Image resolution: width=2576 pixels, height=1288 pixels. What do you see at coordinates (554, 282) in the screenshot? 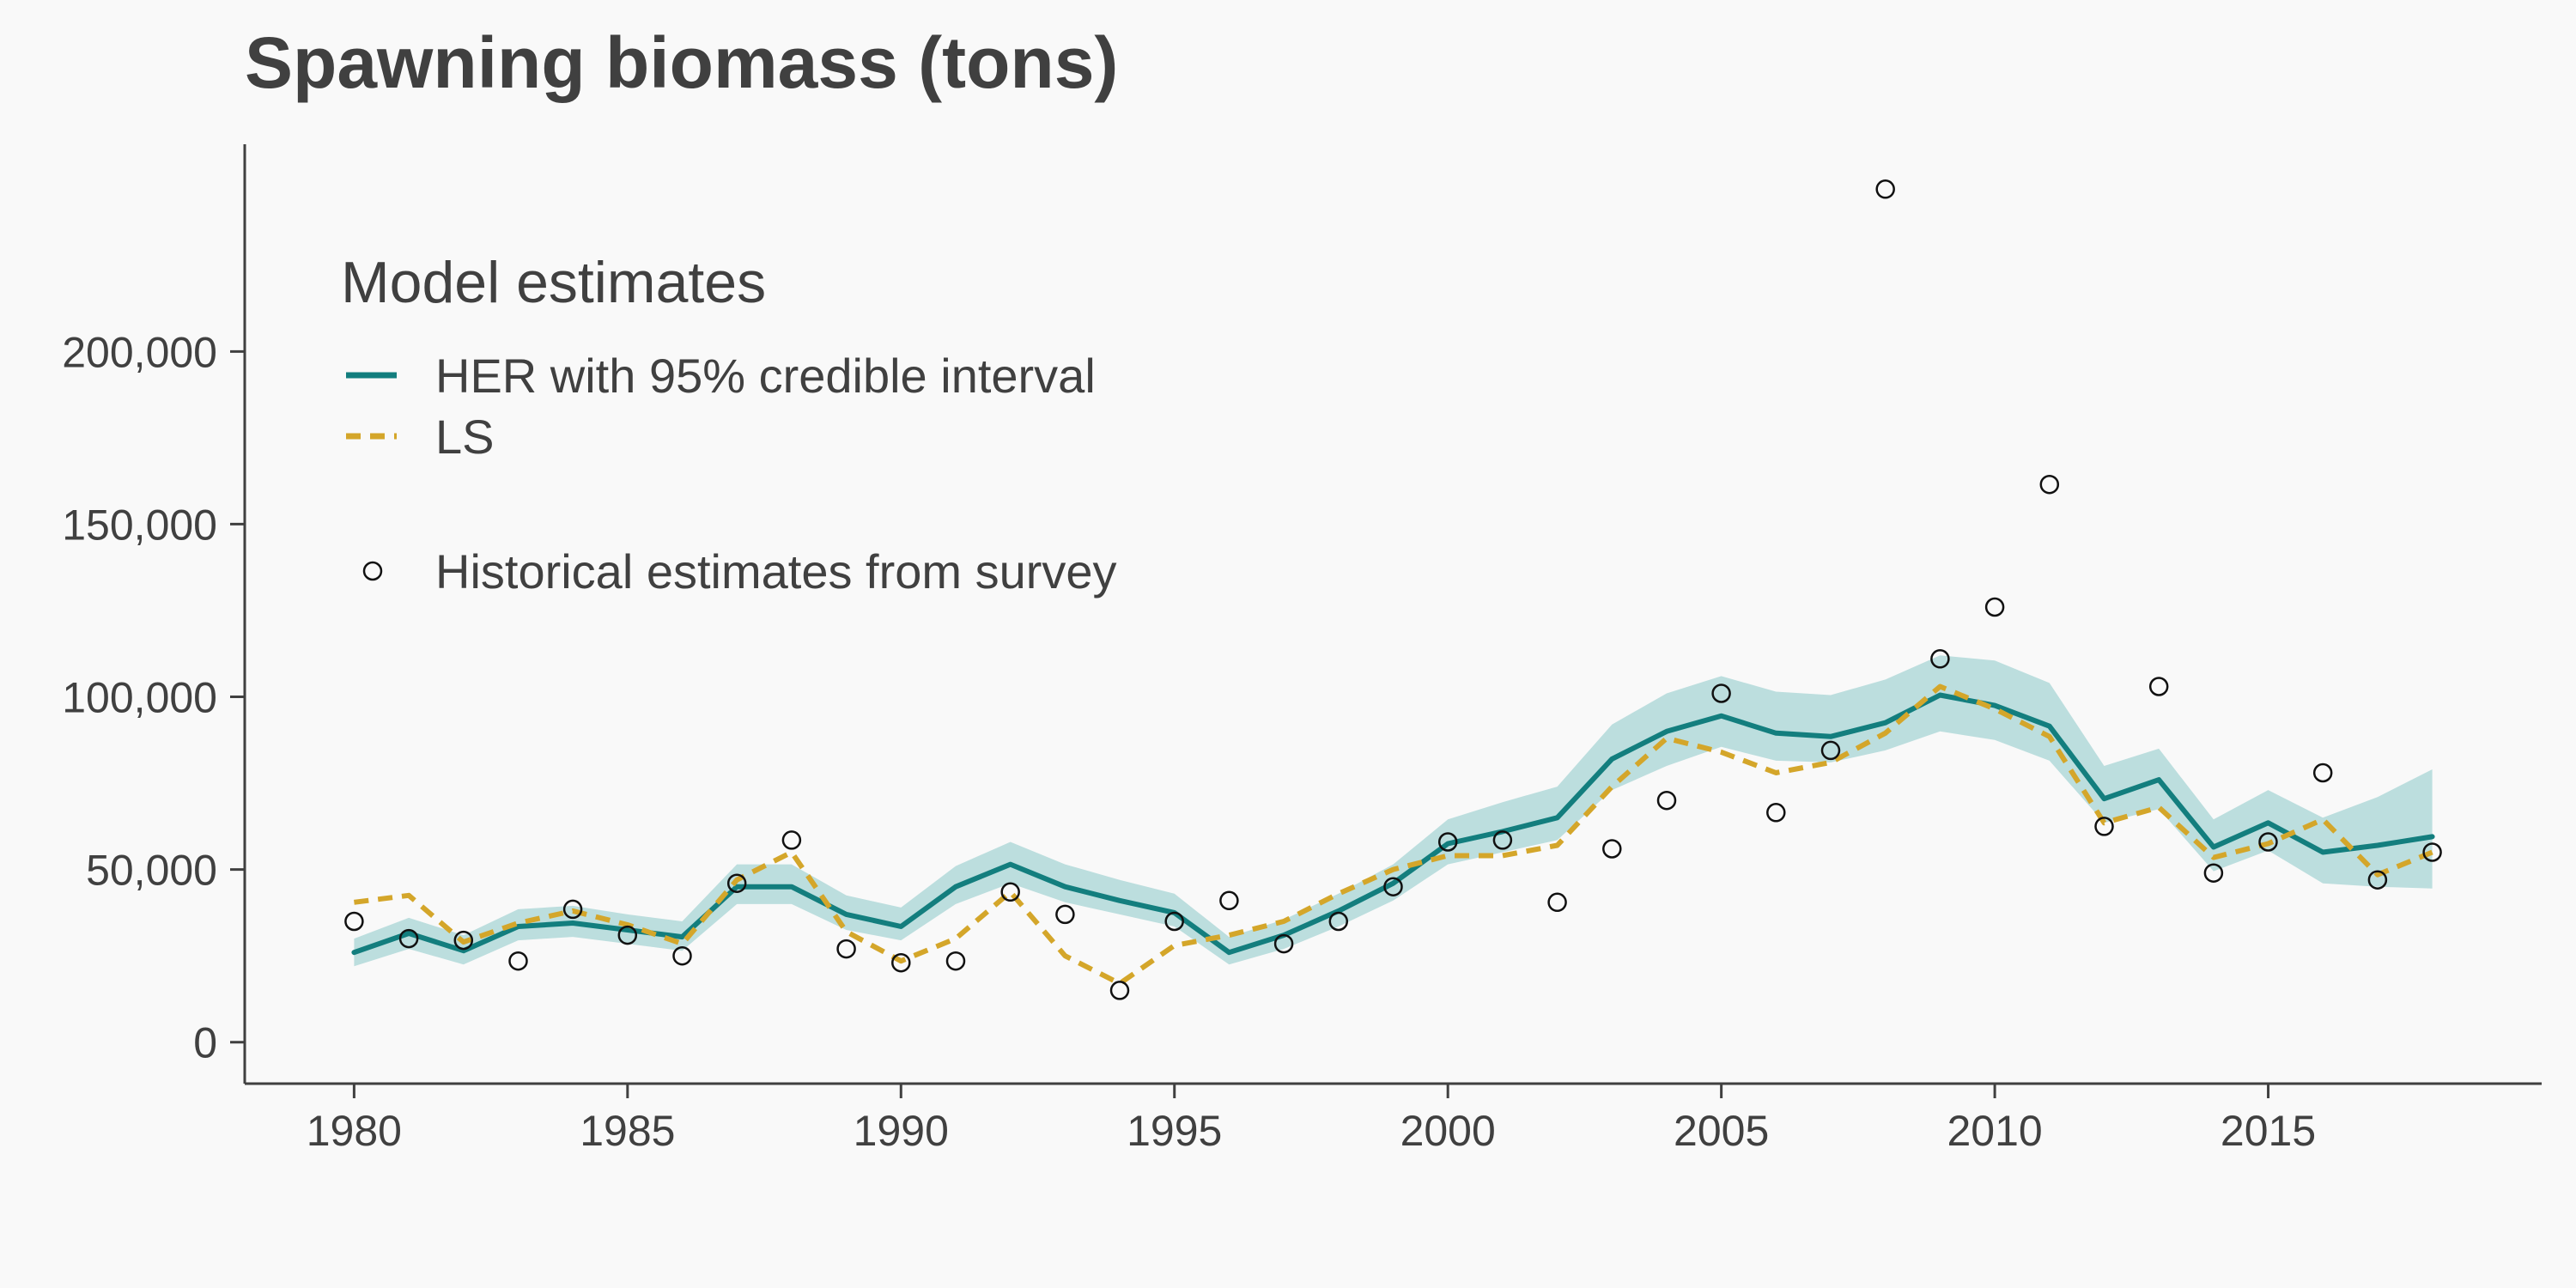
I see `legend-title: Model estimates` at bounding box center [554, 282].